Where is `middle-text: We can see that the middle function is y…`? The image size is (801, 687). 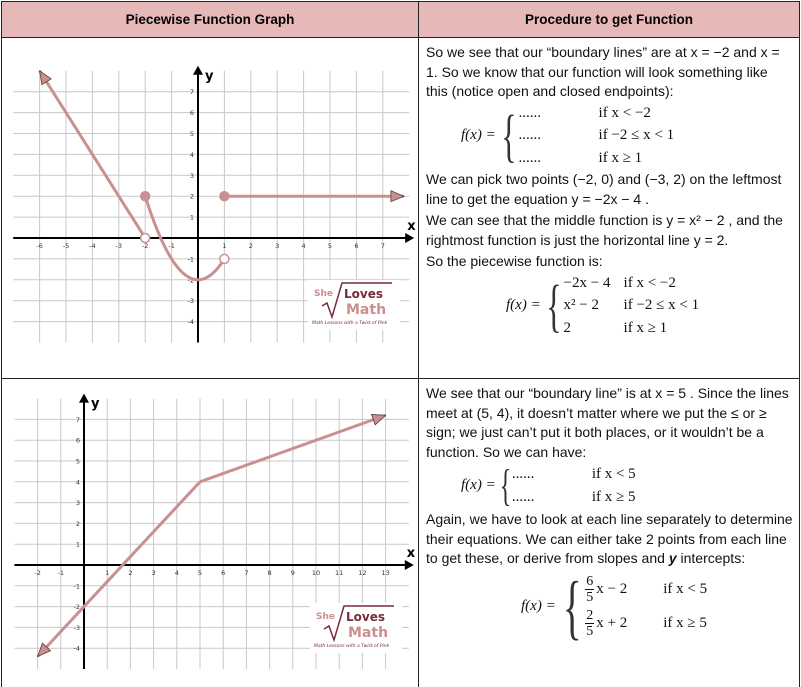
middle-text: We can see that the middle function is y… is located at coordinates (604, 230).